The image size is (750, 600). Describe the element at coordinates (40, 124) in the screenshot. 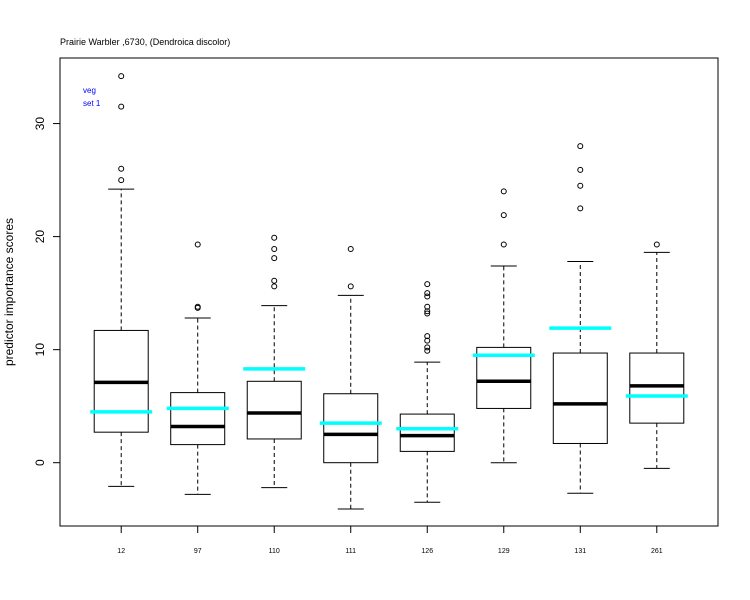

I see `y-tick-label: 30` at that location.